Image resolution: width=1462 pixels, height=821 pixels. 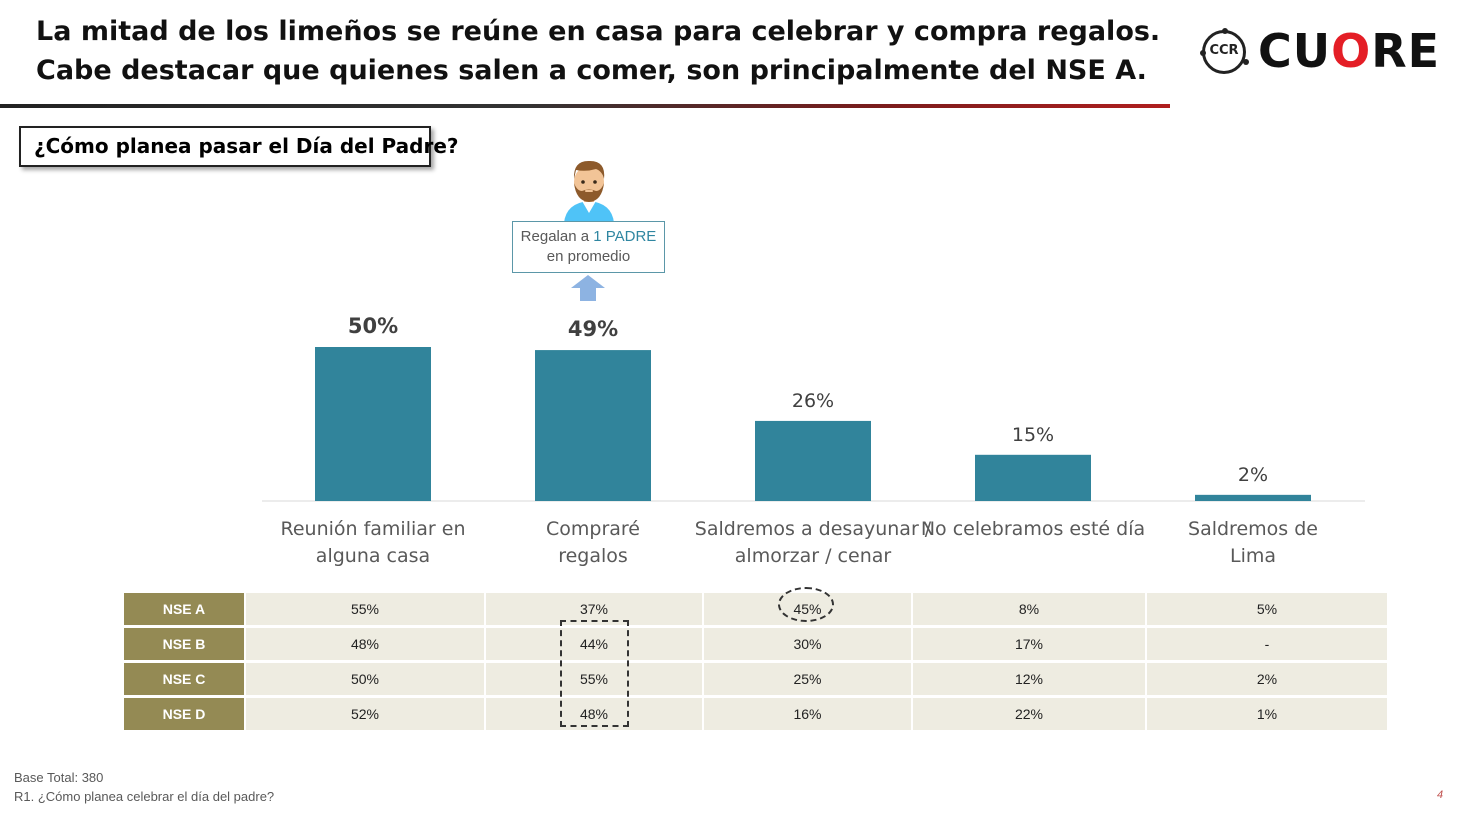 I want to click on man-avatar-icon, so click(x=589, y=191).